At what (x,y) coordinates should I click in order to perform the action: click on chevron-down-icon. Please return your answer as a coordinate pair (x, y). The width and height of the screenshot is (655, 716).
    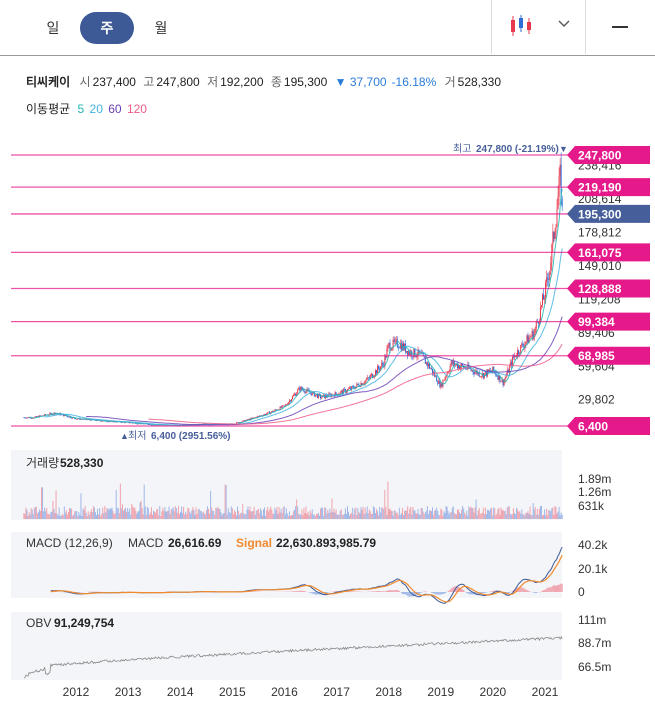
    Looking at the image, I should click on (564, 24).